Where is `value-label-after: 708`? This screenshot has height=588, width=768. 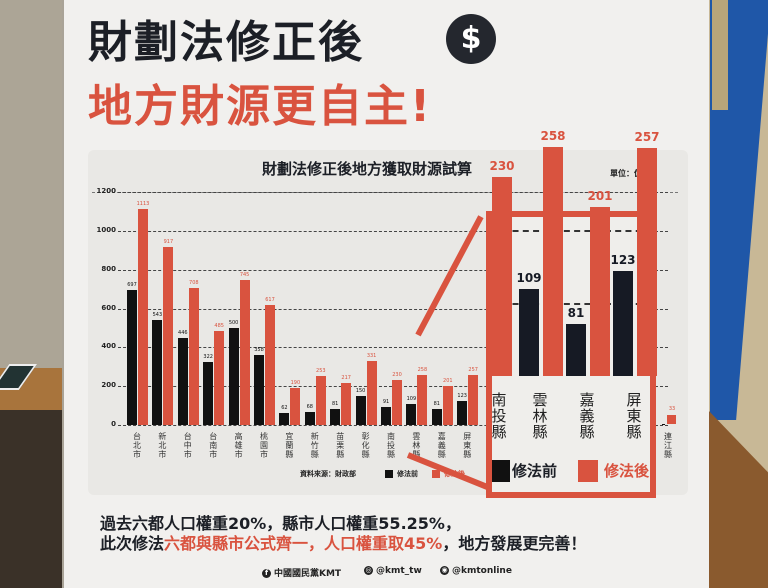 value-label-after: 708 is located at coordinates (194, 282).